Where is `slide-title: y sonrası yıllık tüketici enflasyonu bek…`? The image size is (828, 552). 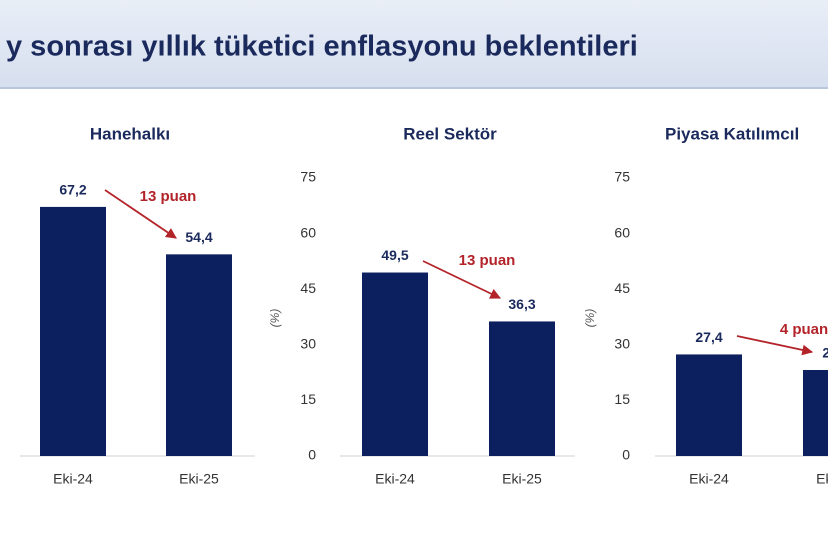
slide-title: y sonrası yıllık tüketici enflasyonu bek… is located at coordinates (322, 47).